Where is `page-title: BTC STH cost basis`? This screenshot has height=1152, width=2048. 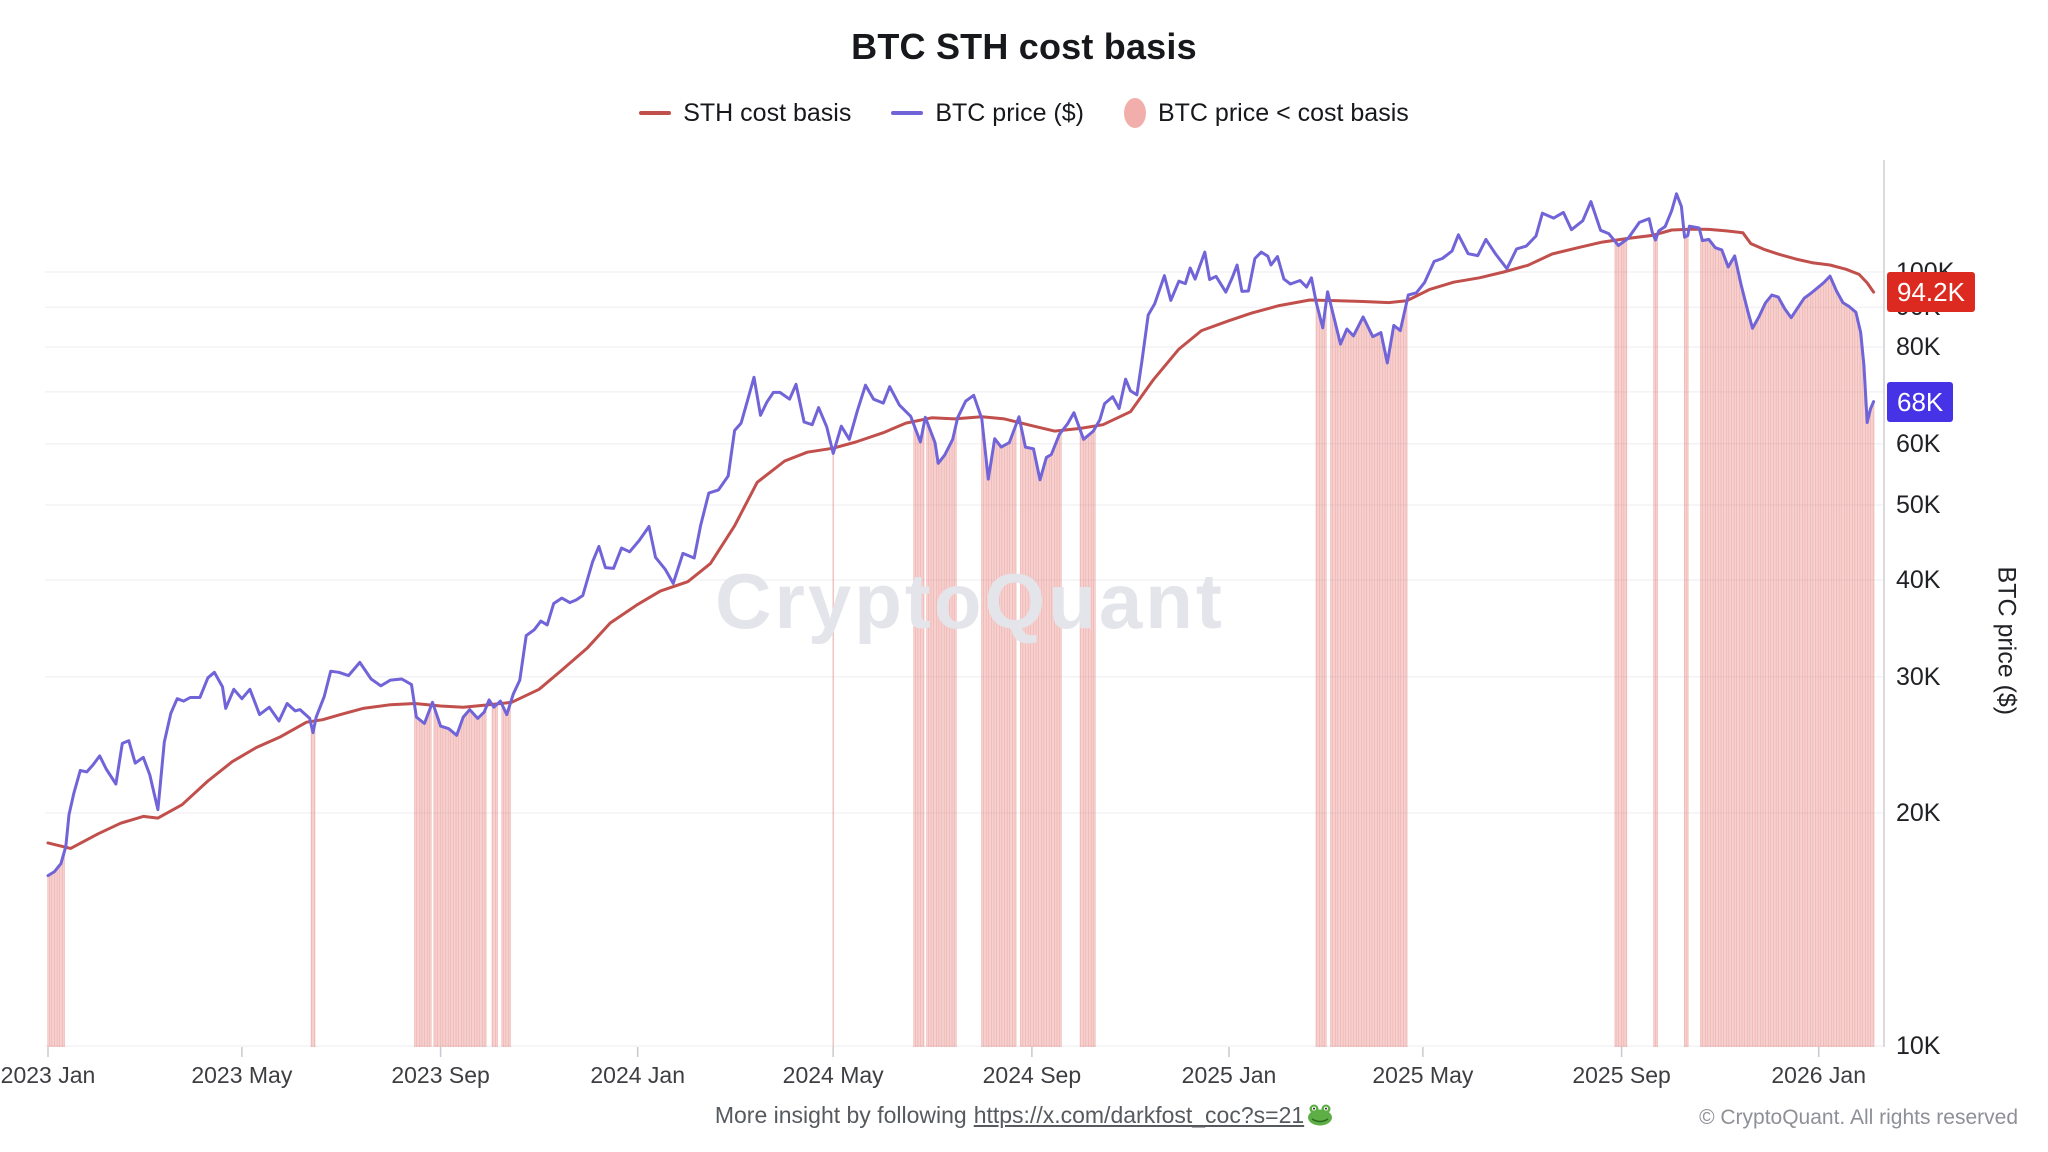 page-title: BTC STH cost basis is located at coordinates (1024, 46).